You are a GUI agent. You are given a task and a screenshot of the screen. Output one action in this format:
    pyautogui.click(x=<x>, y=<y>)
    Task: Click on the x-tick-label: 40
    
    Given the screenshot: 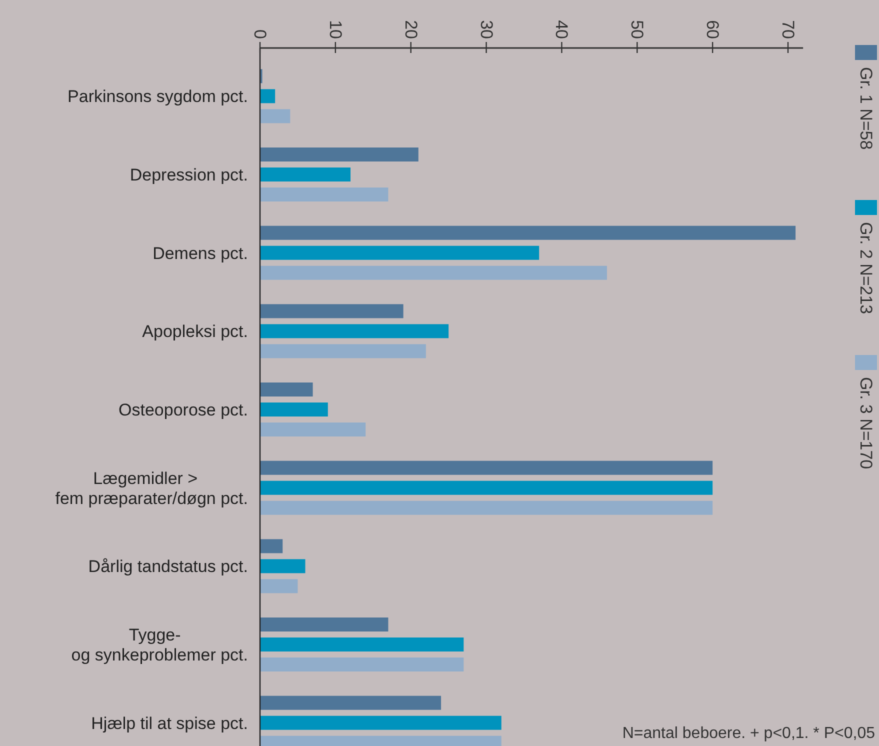 What is the action you would take?
    pyautogui.click(x=562, y=29)
    